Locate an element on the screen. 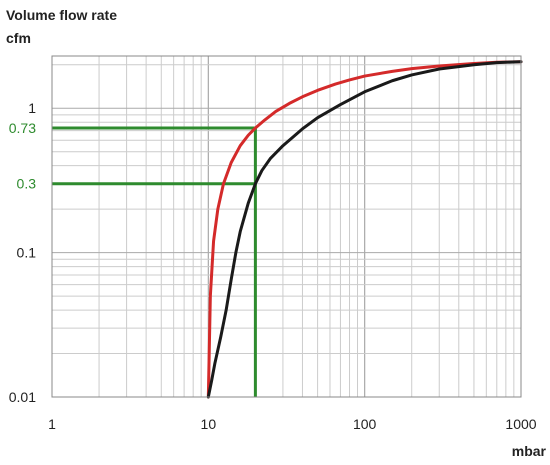 The height and width of the screenshot is (465, 550). x-tick-label: 10 is located at coordinates (209, 424).